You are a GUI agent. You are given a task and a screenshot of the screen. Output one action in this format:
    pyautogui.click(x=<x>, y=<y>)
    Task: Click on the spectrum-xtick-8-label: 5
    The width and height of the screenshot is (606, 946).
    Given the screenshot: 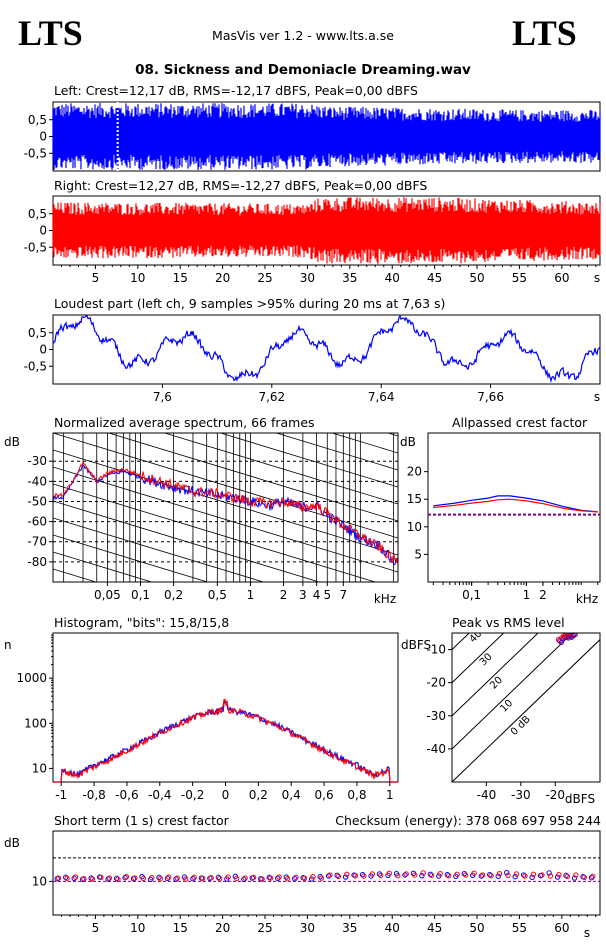 What is the action you would take?
    pyautogui.click(x=327, y=595)
    